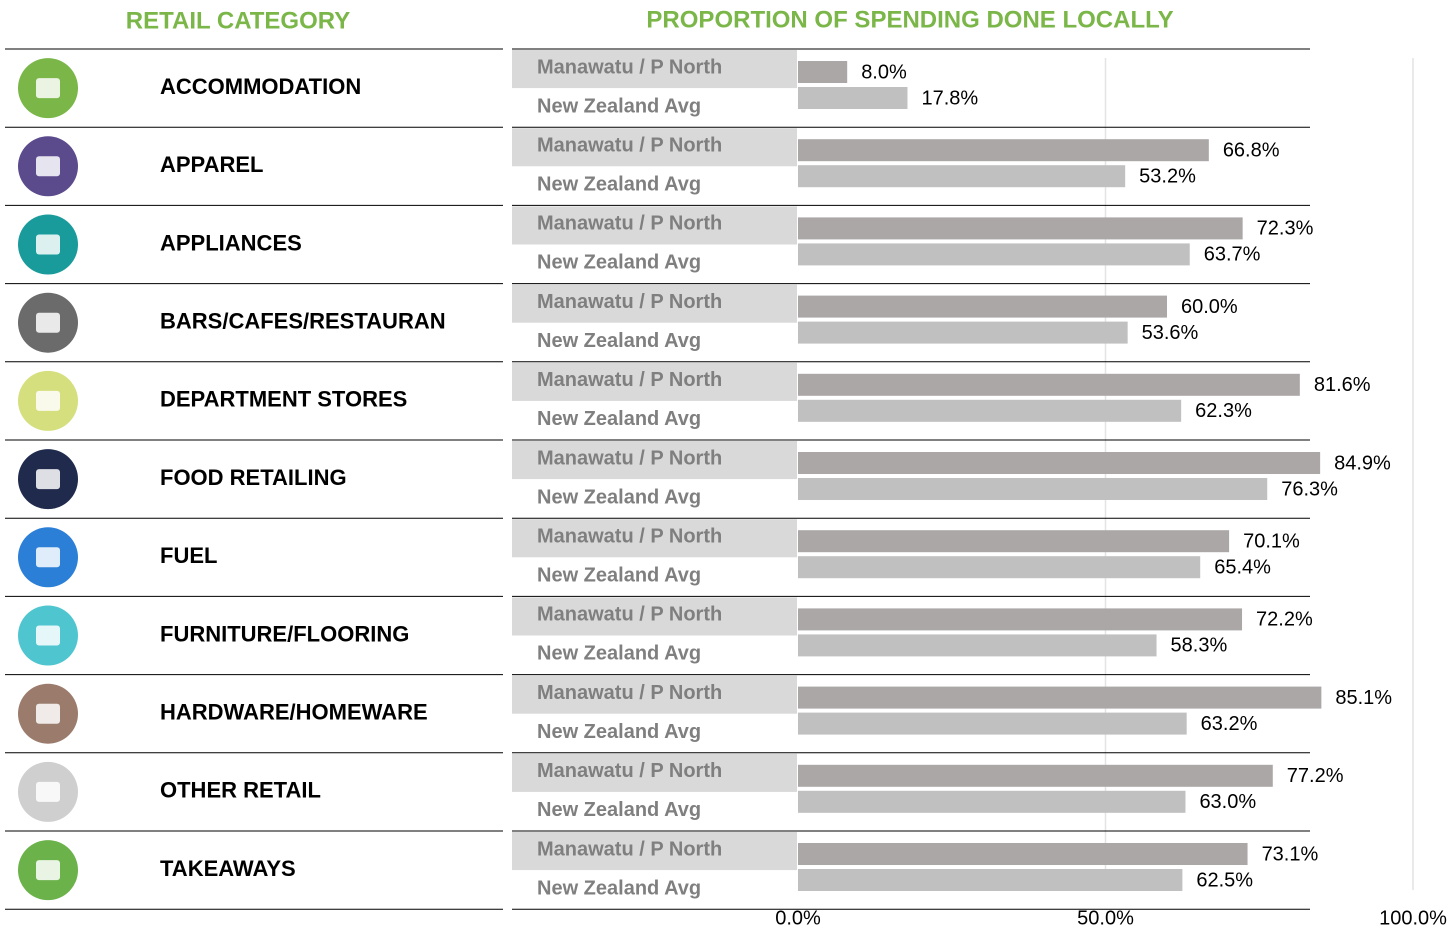 This screenshot has width=1452, height=931. I want to click on value-label: 53.6%, so click(1170, 333).